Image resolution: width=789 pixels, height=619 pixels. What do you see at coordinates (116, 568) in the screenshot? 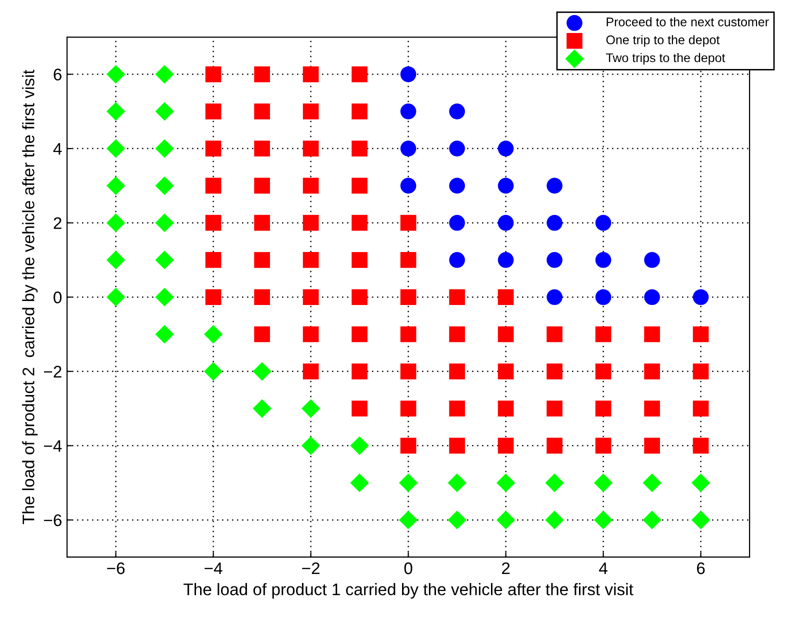
I see `x-tick-label: −6` at bounding box center [116, 568].